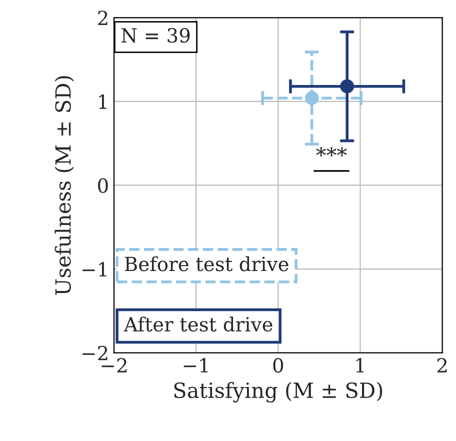  Describe the element at coordinates (442, 365) in the screenshot. I see `x-tick-label: 2` at that location.